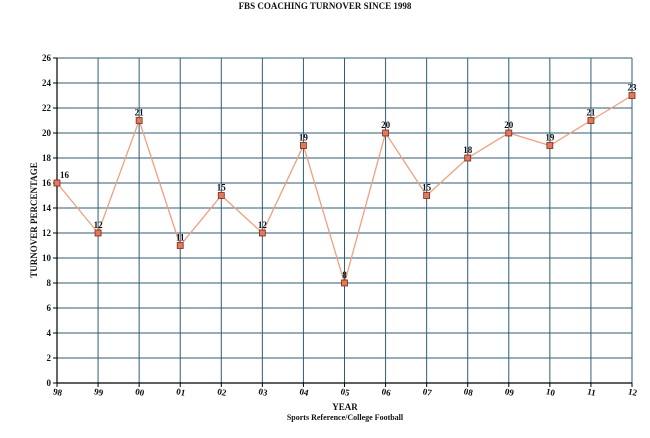  Describe the element at coordinates (49, 283) in the screenshot. I see `y-tick-label: 8` at that location.